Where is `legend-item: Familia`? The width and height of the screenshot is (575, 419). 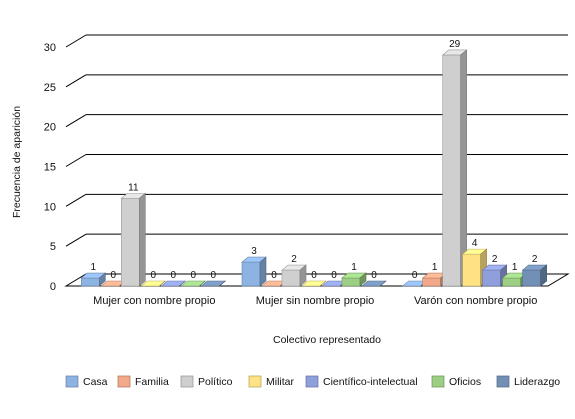
legend-item: Familia is located at coordinates (143, 381).